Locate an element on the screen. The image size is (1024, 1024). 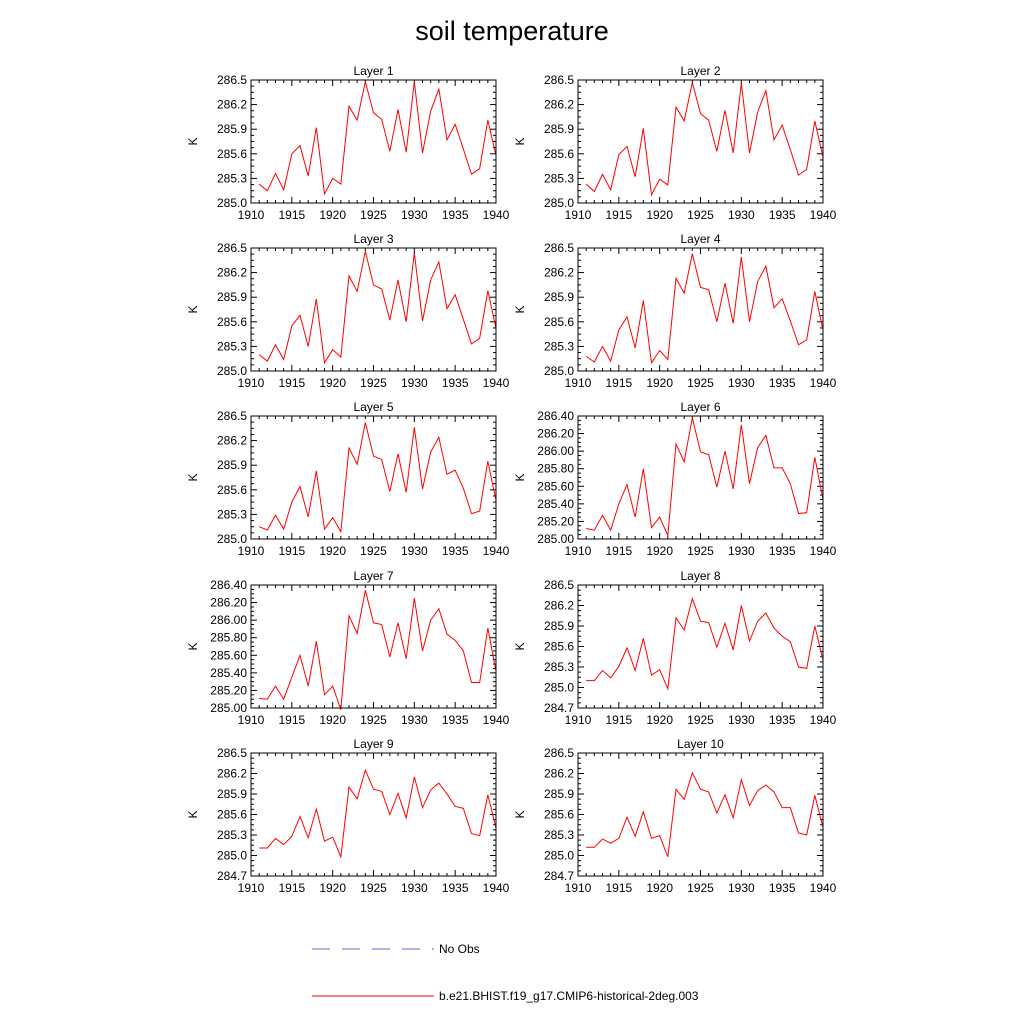
panel-5-xtick-label-4: 1930 is located at coordinates (414, 551).